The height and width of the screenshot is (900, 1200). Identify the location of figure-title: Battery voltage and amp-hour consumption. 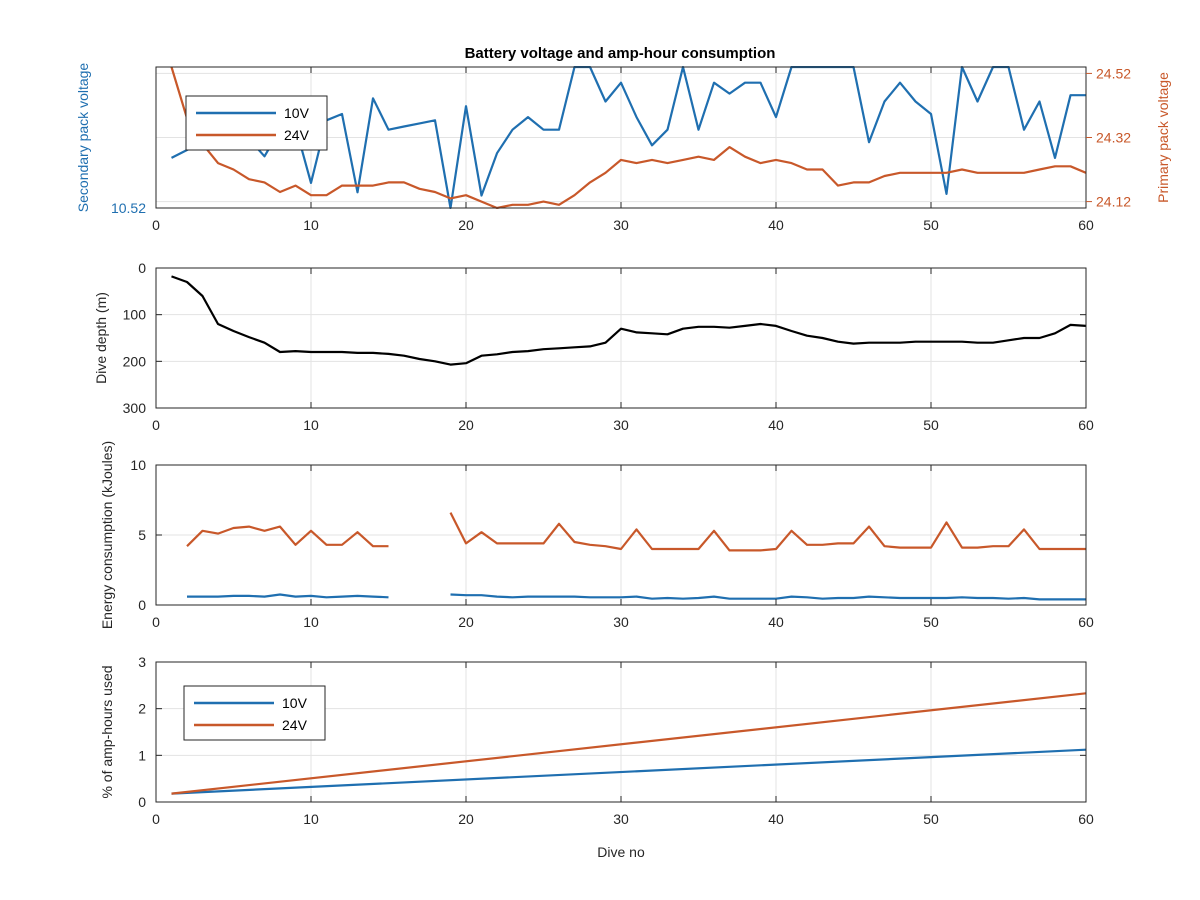
(620, 53).